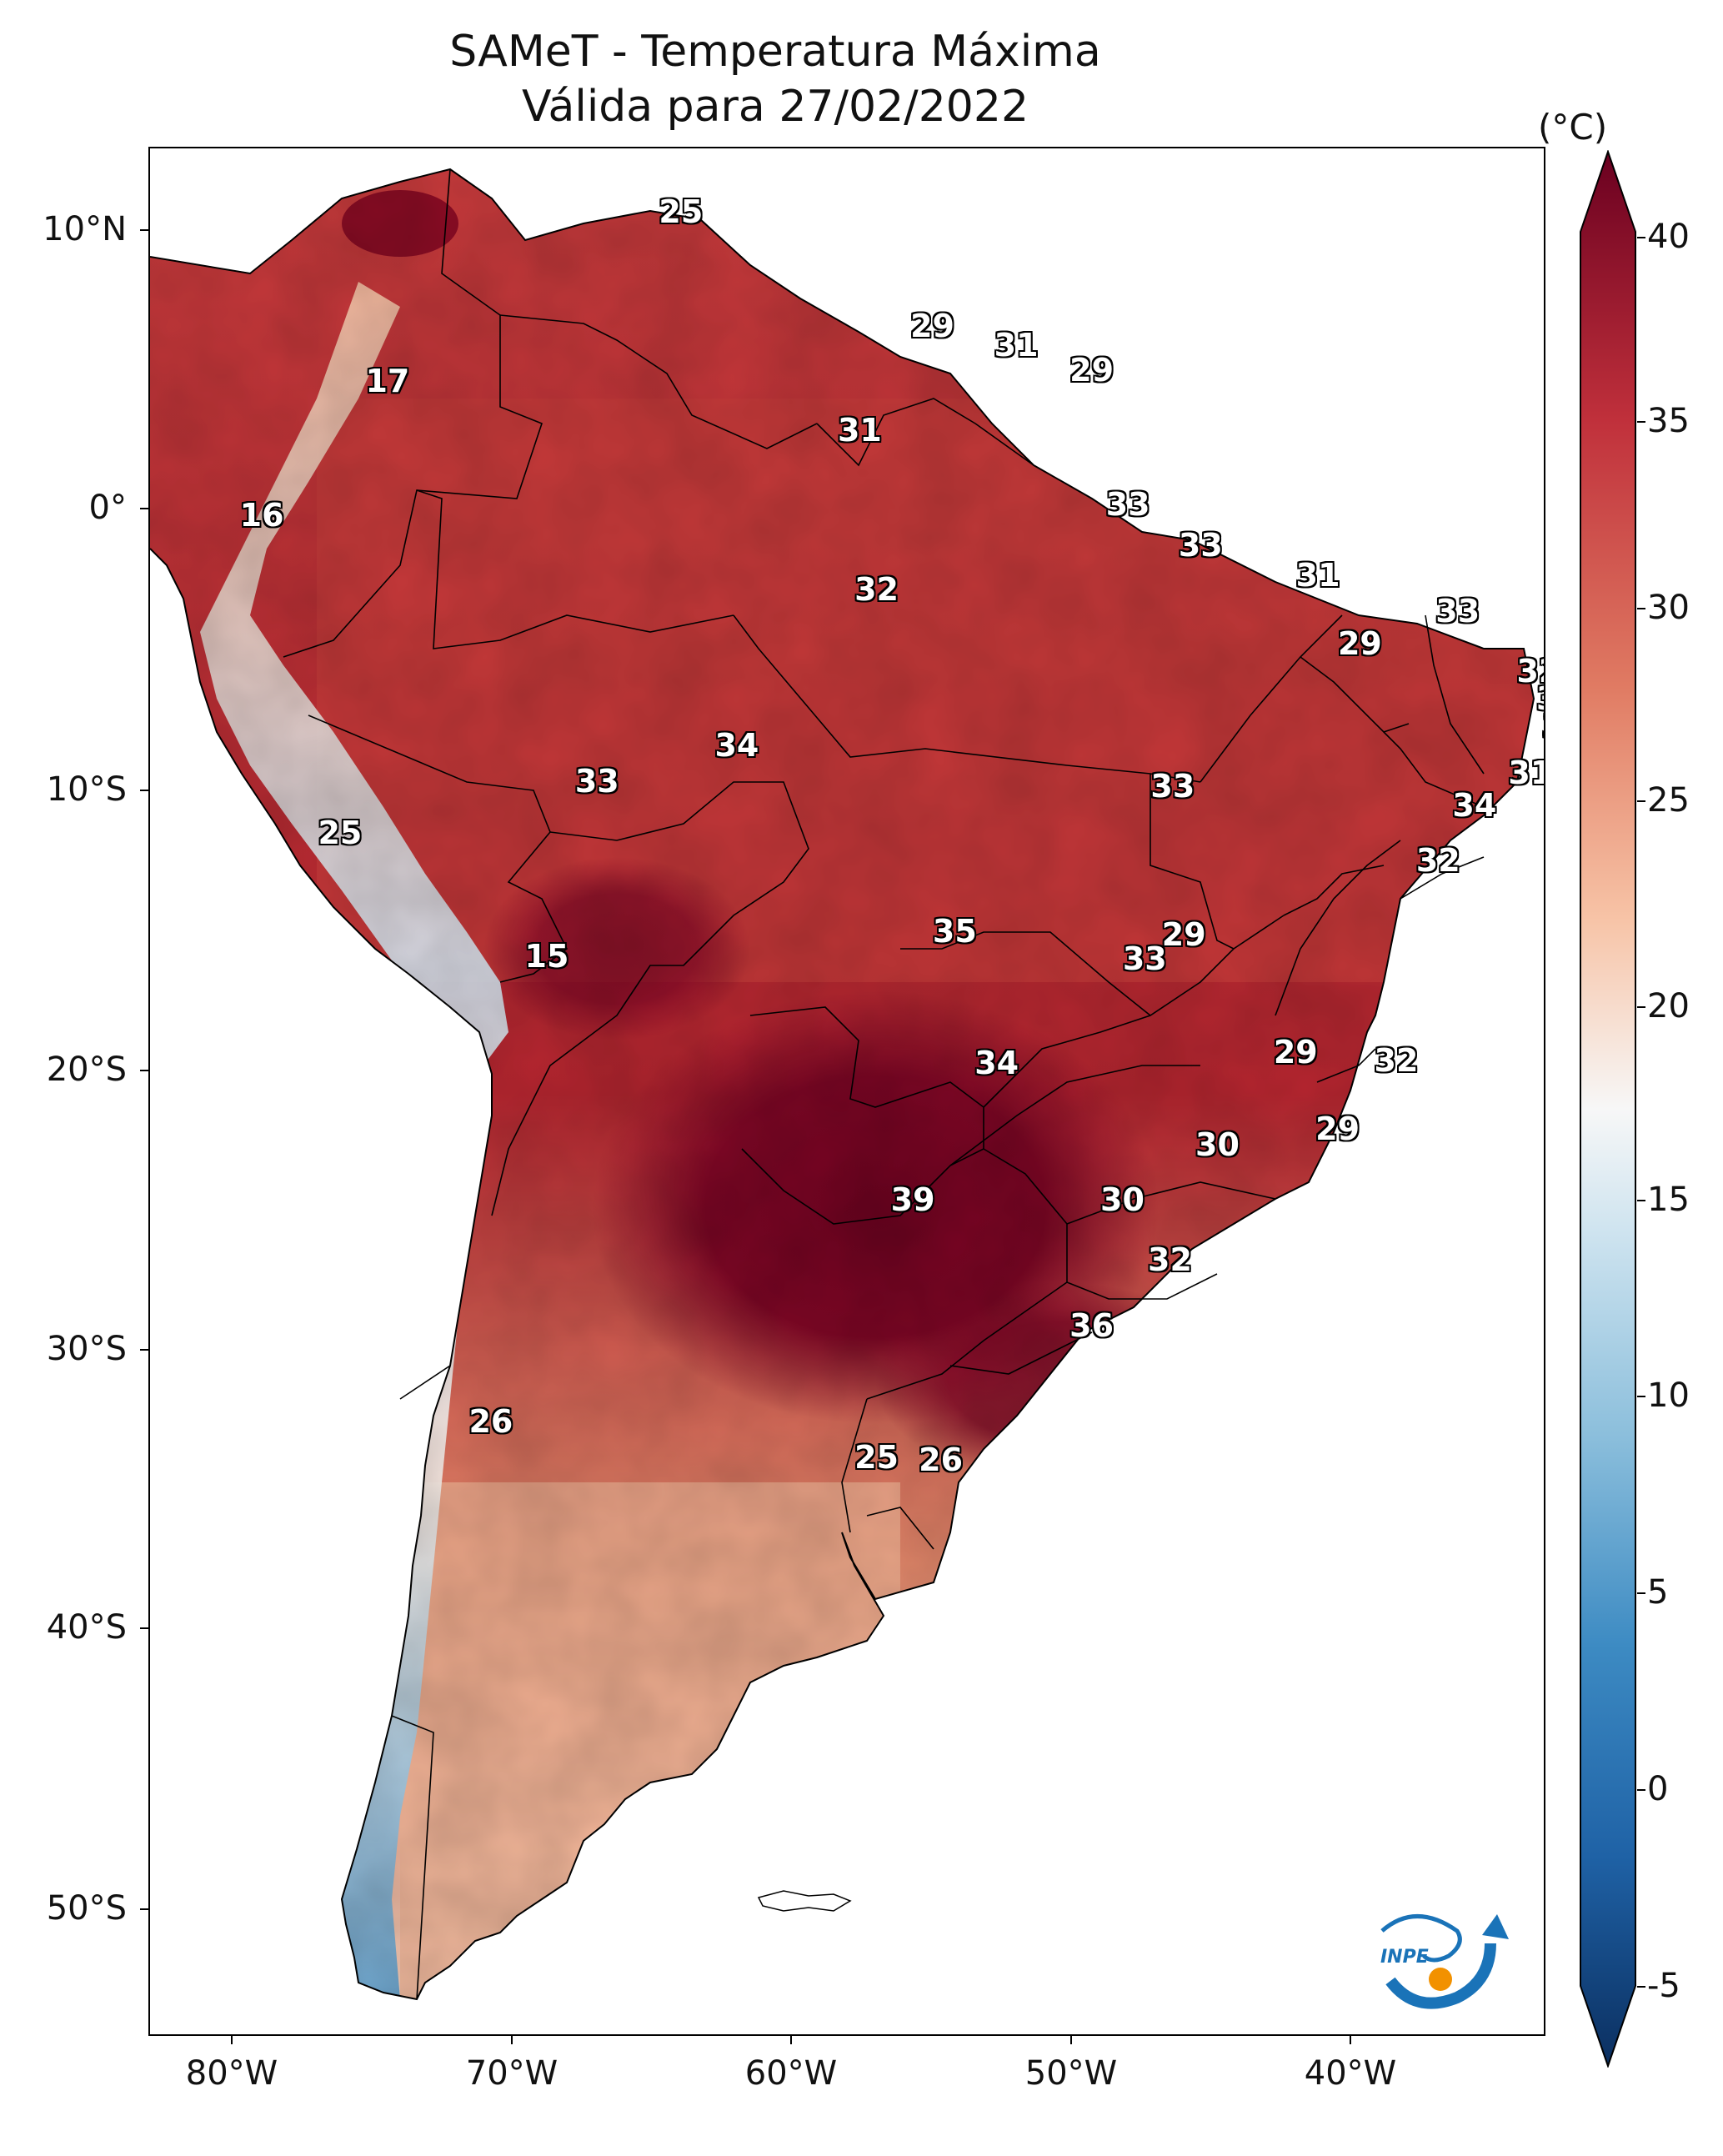  I want to click on inpe-logo: INPE, so click(1444, 1962).